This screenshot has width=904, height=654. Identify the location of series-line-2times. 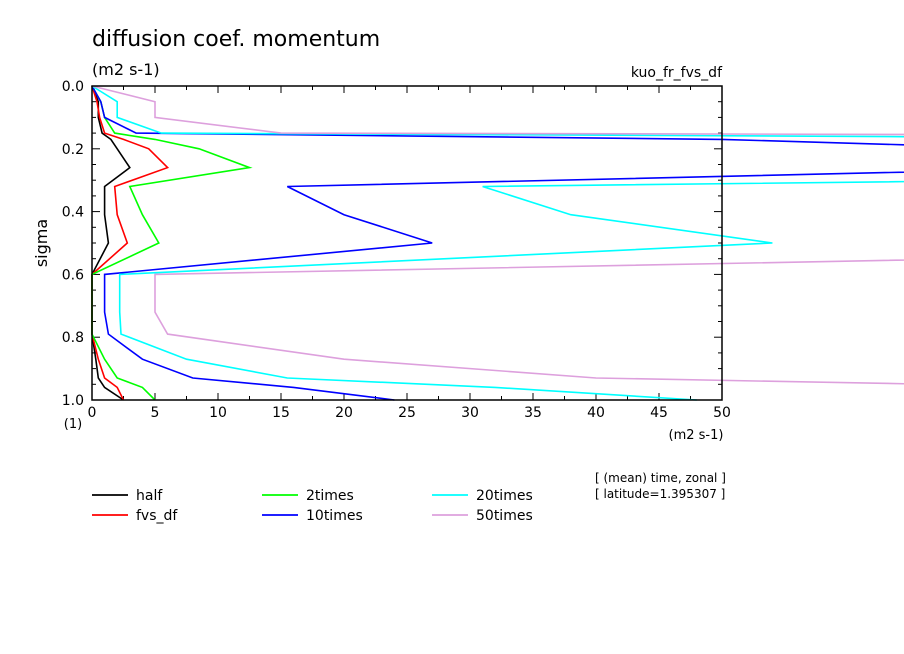
(172, 243).